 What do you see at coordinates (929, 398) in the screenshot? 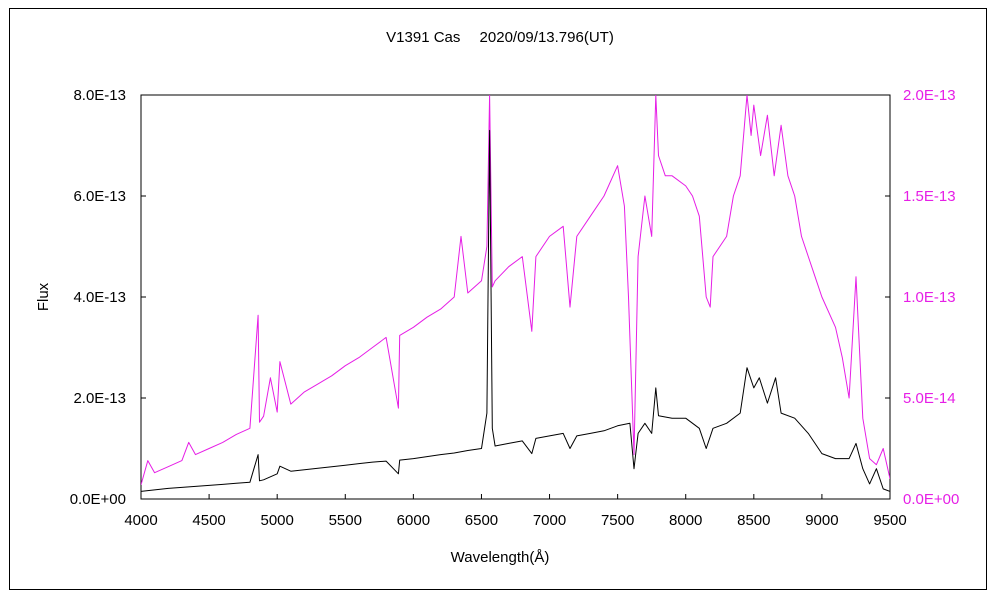
I see `y-right-tick-label: 5.0E-14` at bounding box center [929, 398].